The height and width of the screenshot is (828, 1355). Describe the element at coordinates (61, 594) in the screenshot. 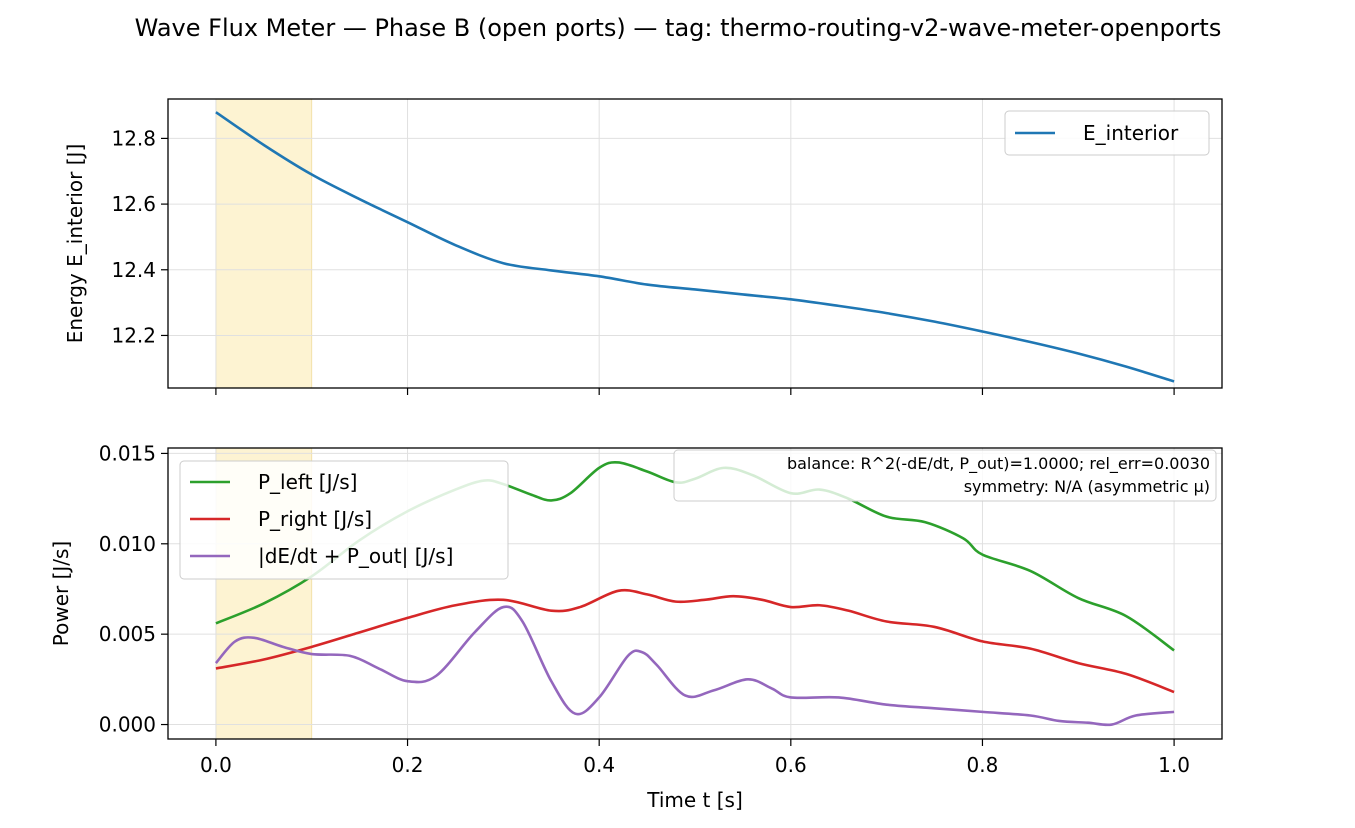

I see `power-y-axis-label: Power [J/s]` at that location.